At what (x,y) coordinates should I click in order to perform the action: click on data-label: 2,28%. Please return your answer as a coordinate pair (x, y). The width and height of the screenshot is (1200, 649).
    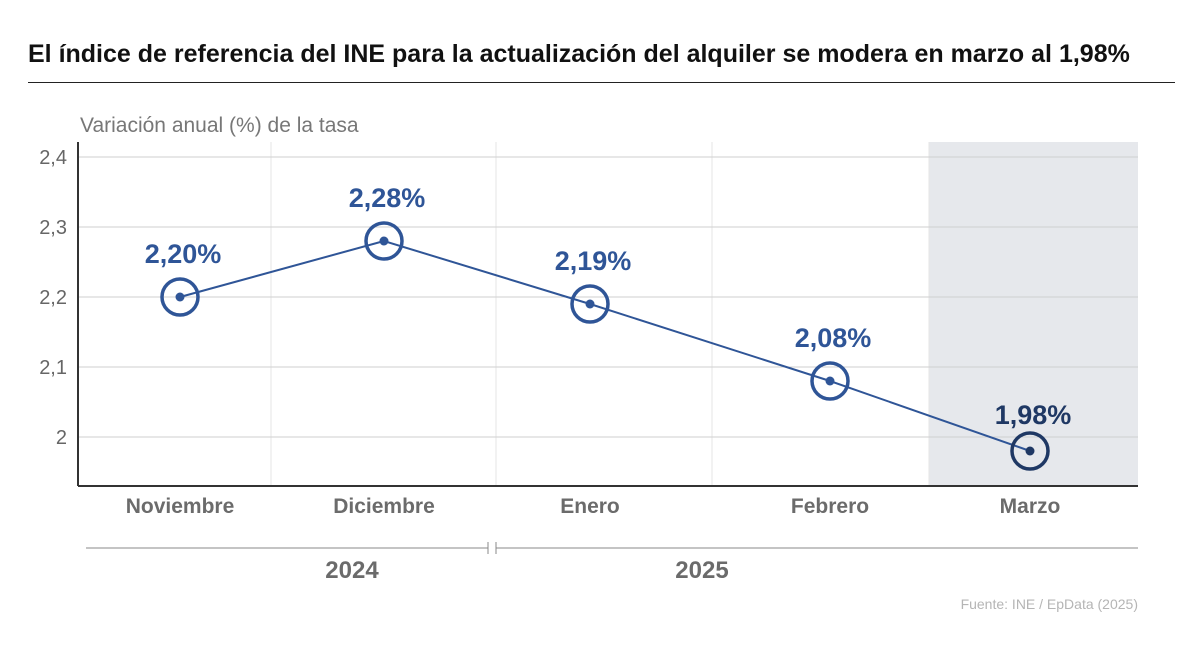
    Looking at the image, I should click on (387, 198).